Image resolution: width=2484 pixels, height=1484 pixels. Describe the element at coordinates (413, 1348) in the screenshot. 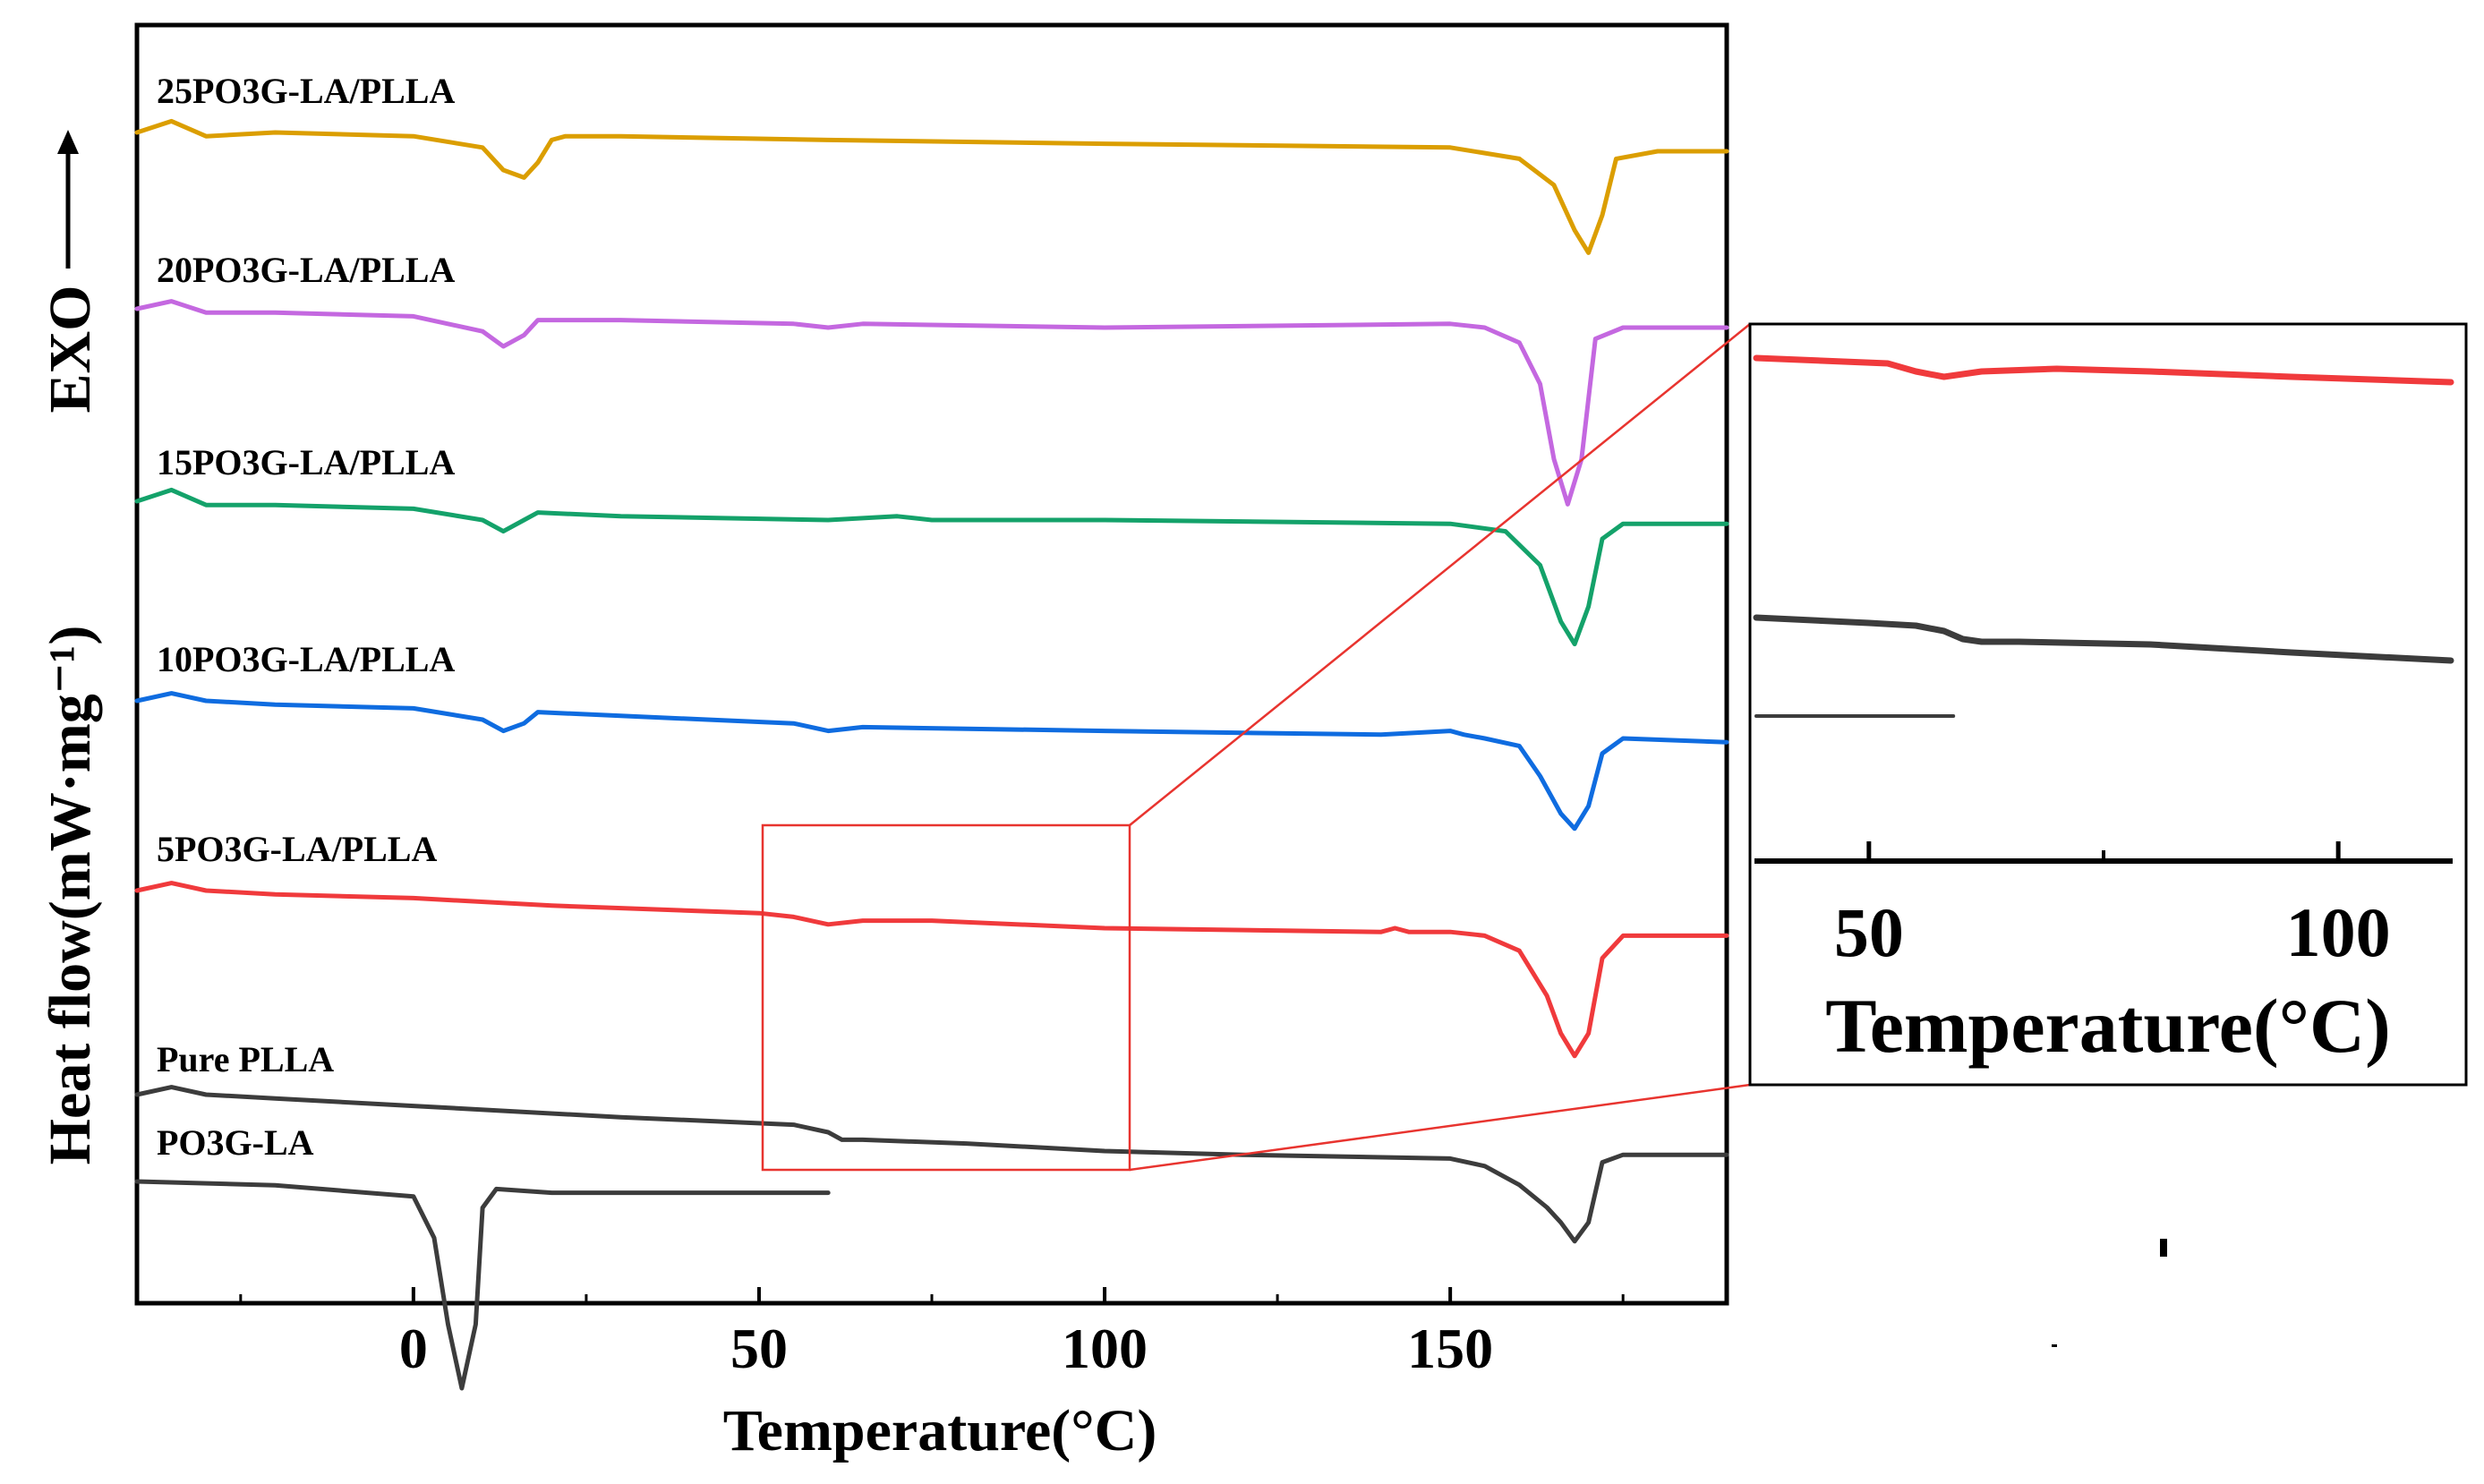

I see `x-tick-label: 0` at that location.